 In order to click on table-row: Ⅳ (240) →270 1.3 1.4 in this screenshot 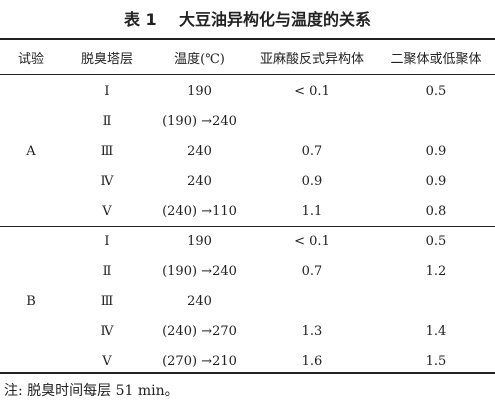, I will do `click(247, 331)`.